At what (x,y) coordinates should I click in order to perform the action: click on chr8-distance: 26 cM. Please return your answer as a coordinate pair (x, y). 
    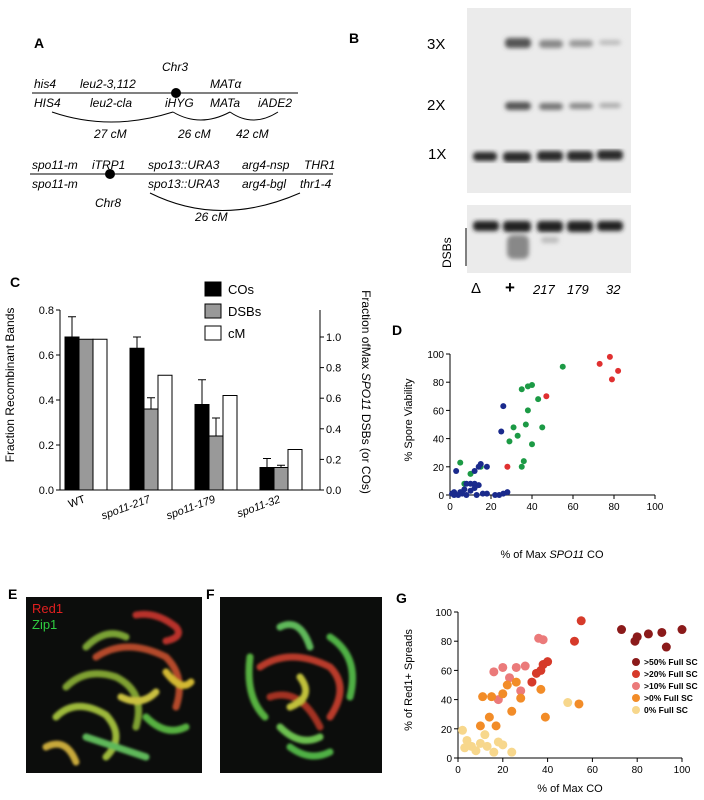
    Looking at the image, I should click on (211, 217).